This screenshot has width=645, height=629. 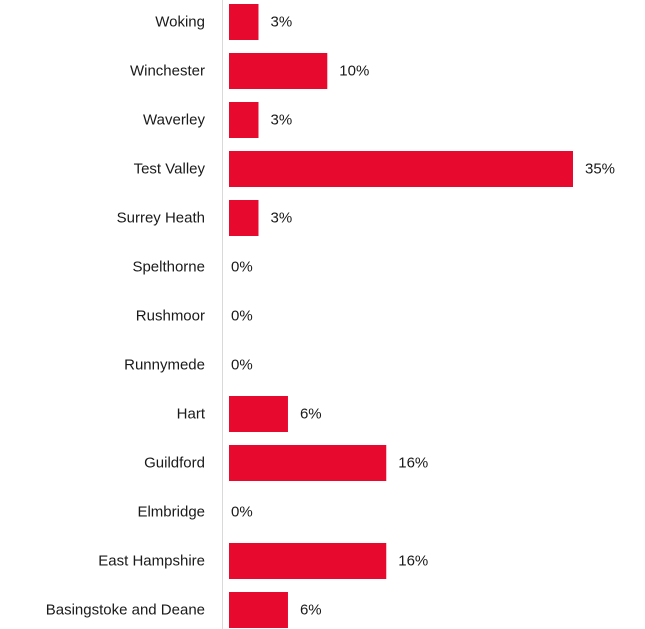 I want to click on bar-guildford, so click(x=308, y=463).